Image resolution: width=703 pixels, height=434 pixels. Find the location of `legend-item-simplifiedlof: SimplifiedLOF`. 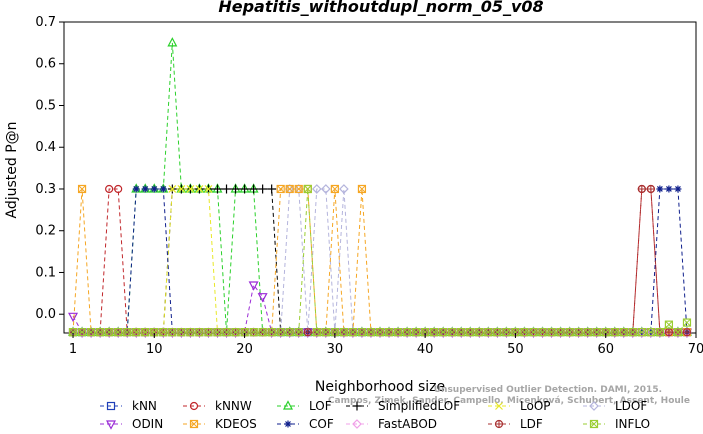

legend-item-simplifiedlof: SimplifiedLOF is located at coordinates (403, 406).